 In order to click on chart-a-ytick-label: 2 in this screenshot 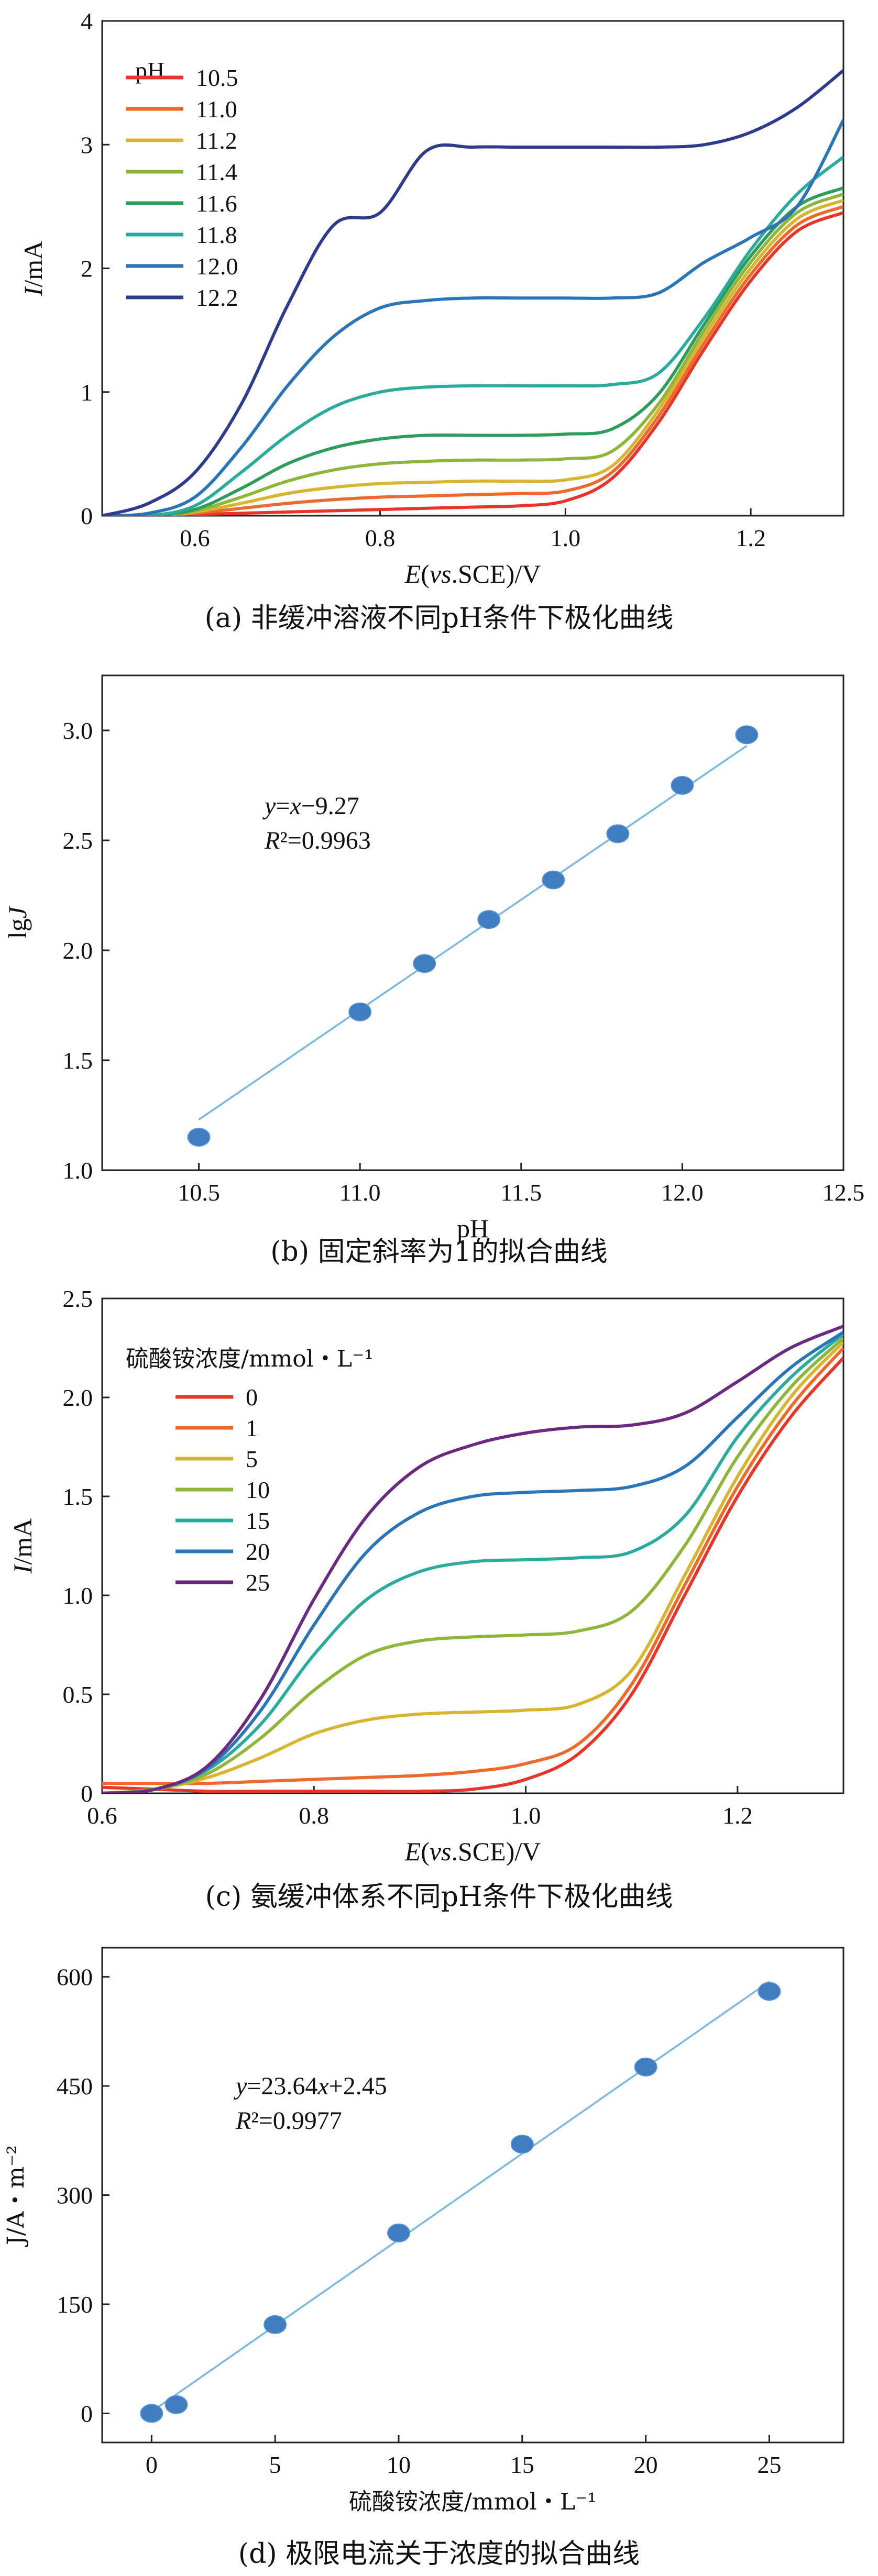, I will do `click(87, 269)`.